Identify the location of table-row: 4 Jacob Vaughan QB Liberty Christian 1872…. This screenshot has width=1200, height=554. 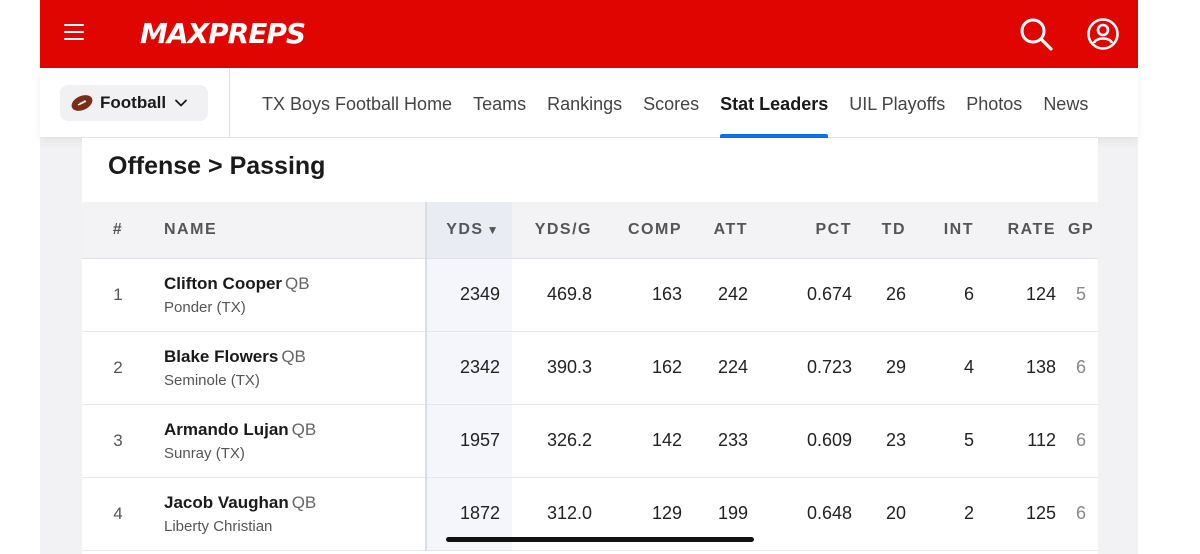
(590, 514).